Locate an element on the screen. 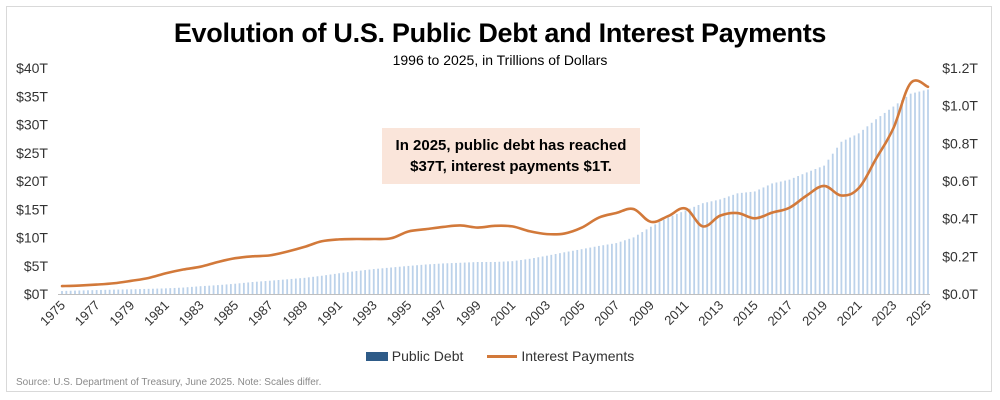 The image size is (1000, 400). x-tick-label: 2025 is located at coordinates (918, 313).